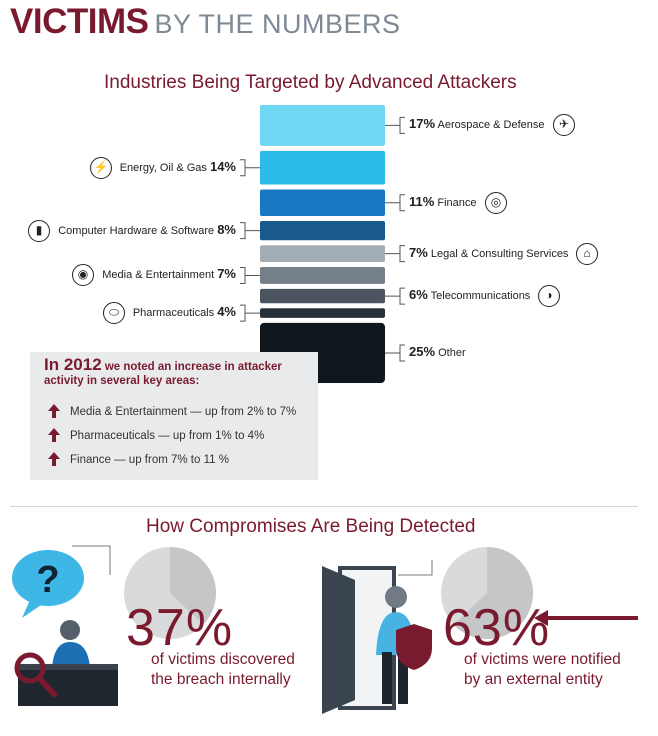 This screenshot has width=658, height=736. What do you see at coordinates (33, 609) in the screenshot?
I see `bubble-tail` at bounding box center [33, 609].